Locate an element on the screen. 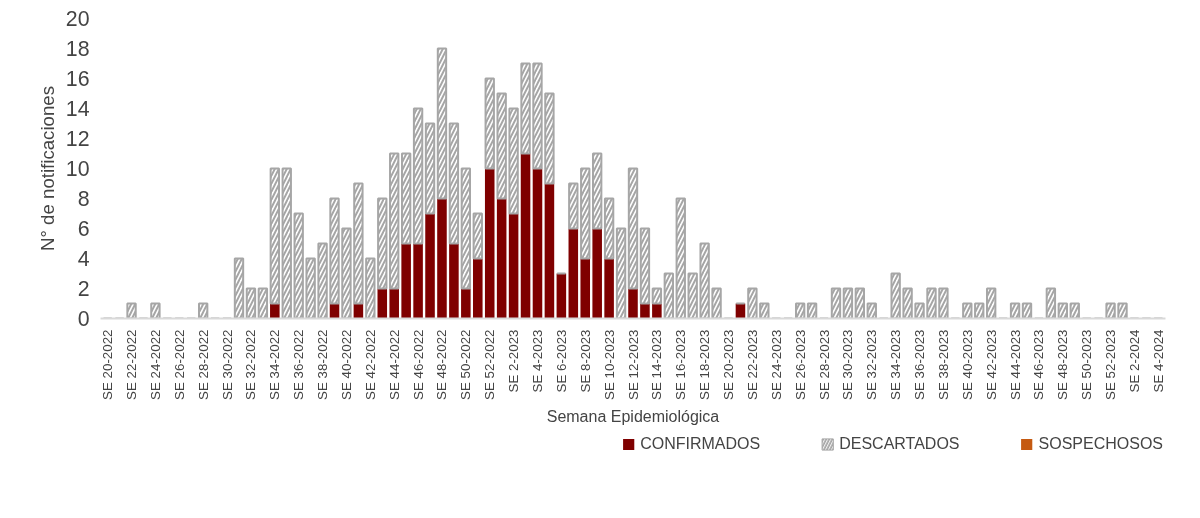 The width and height of the screenshot is (1200, 518). y-tick-label: 14 is located at coordinates (77, 109).